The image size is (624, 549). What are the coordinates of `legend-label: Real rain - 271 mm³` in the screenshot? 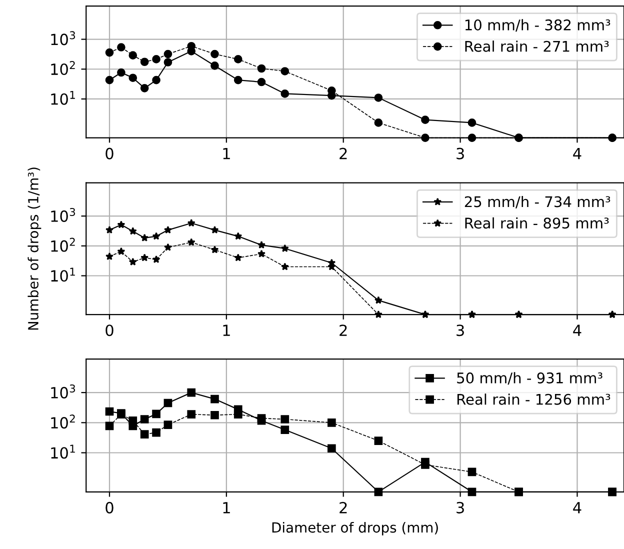 It's located at (537, 46).